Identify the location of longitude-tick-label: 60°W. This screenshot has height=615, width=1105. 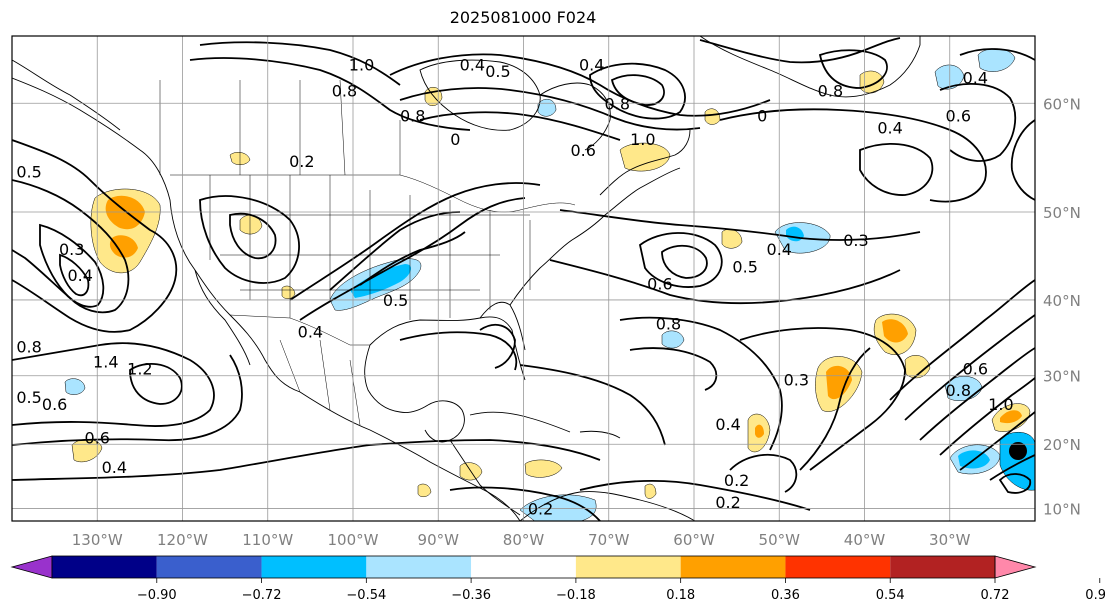
(694, 540).